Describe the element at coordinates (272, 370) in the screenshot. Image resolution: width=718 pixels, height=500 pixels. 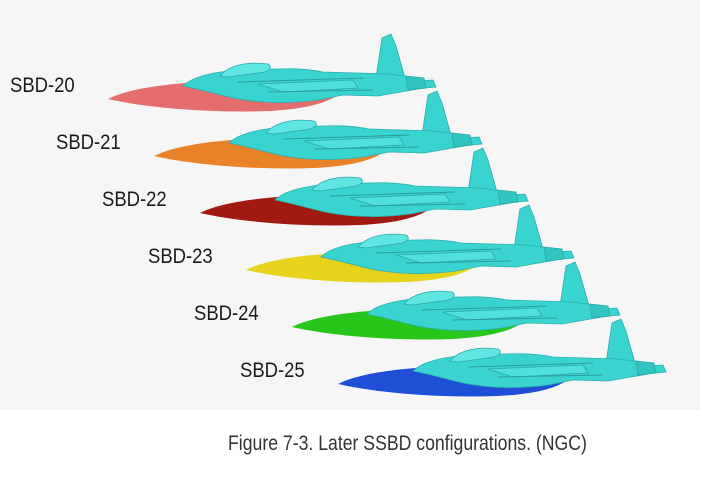
I see `config-label: SBD-25` at that location.